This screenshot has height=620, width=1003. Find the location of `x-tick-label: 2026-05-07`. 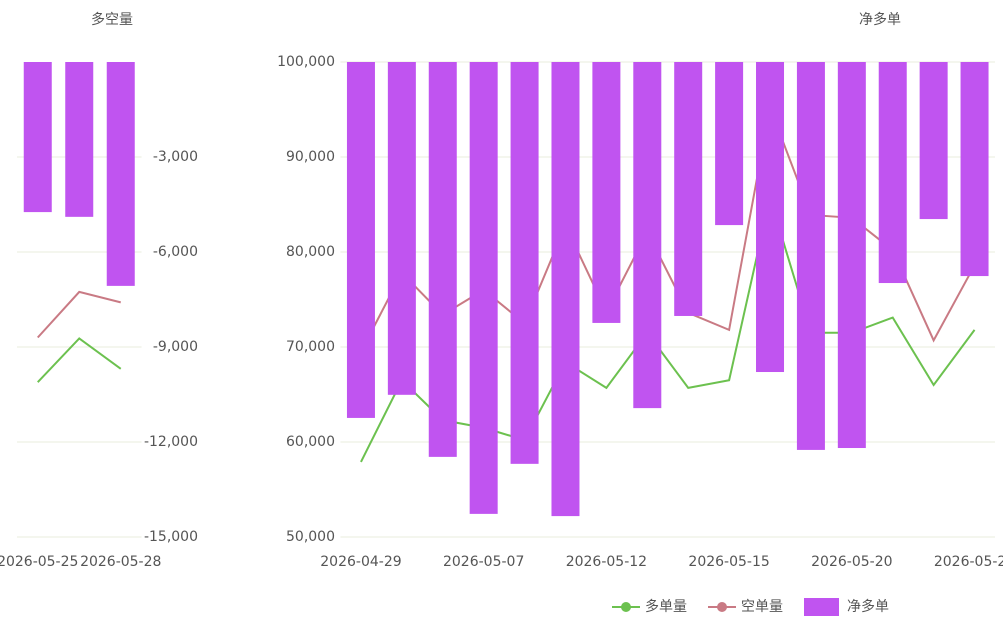

x-tick-label: 2026-05-07 is located at coordinates (483, 562).